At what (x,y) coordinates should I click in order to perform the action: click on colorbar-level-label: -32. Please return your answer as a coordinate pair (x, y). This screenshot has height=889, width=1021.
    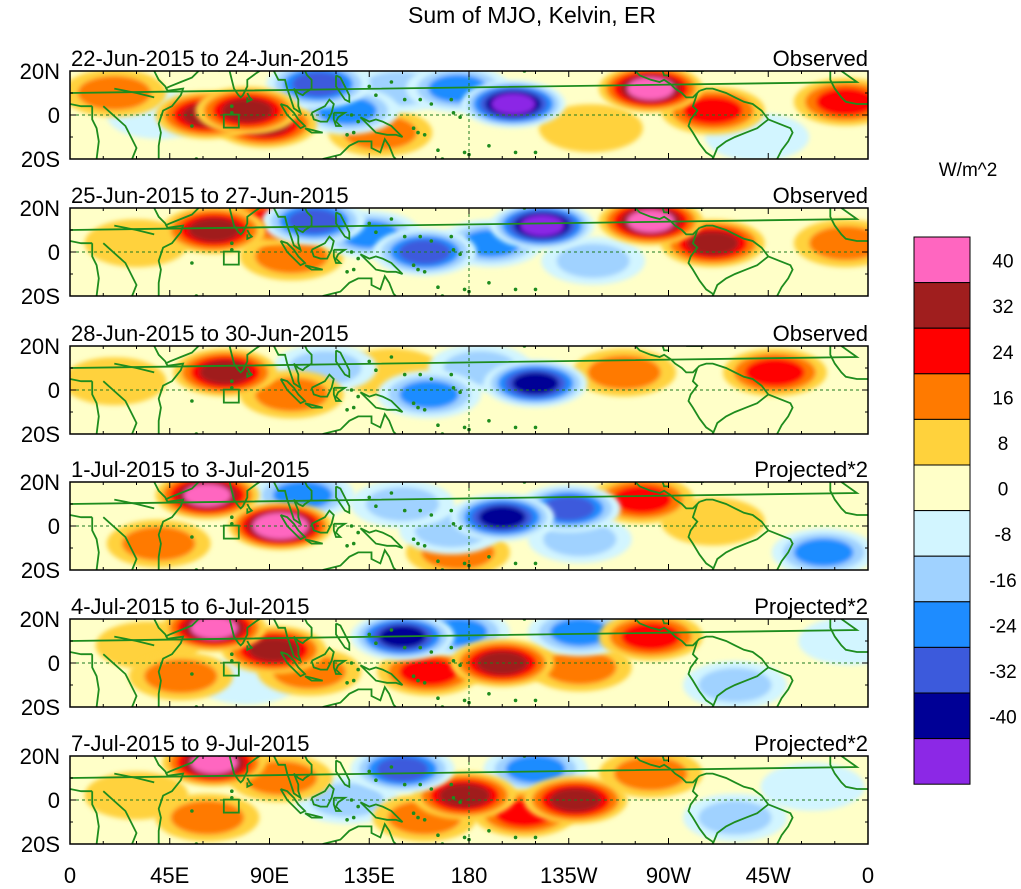
    Looking at the image, I should click on (1002, 672).